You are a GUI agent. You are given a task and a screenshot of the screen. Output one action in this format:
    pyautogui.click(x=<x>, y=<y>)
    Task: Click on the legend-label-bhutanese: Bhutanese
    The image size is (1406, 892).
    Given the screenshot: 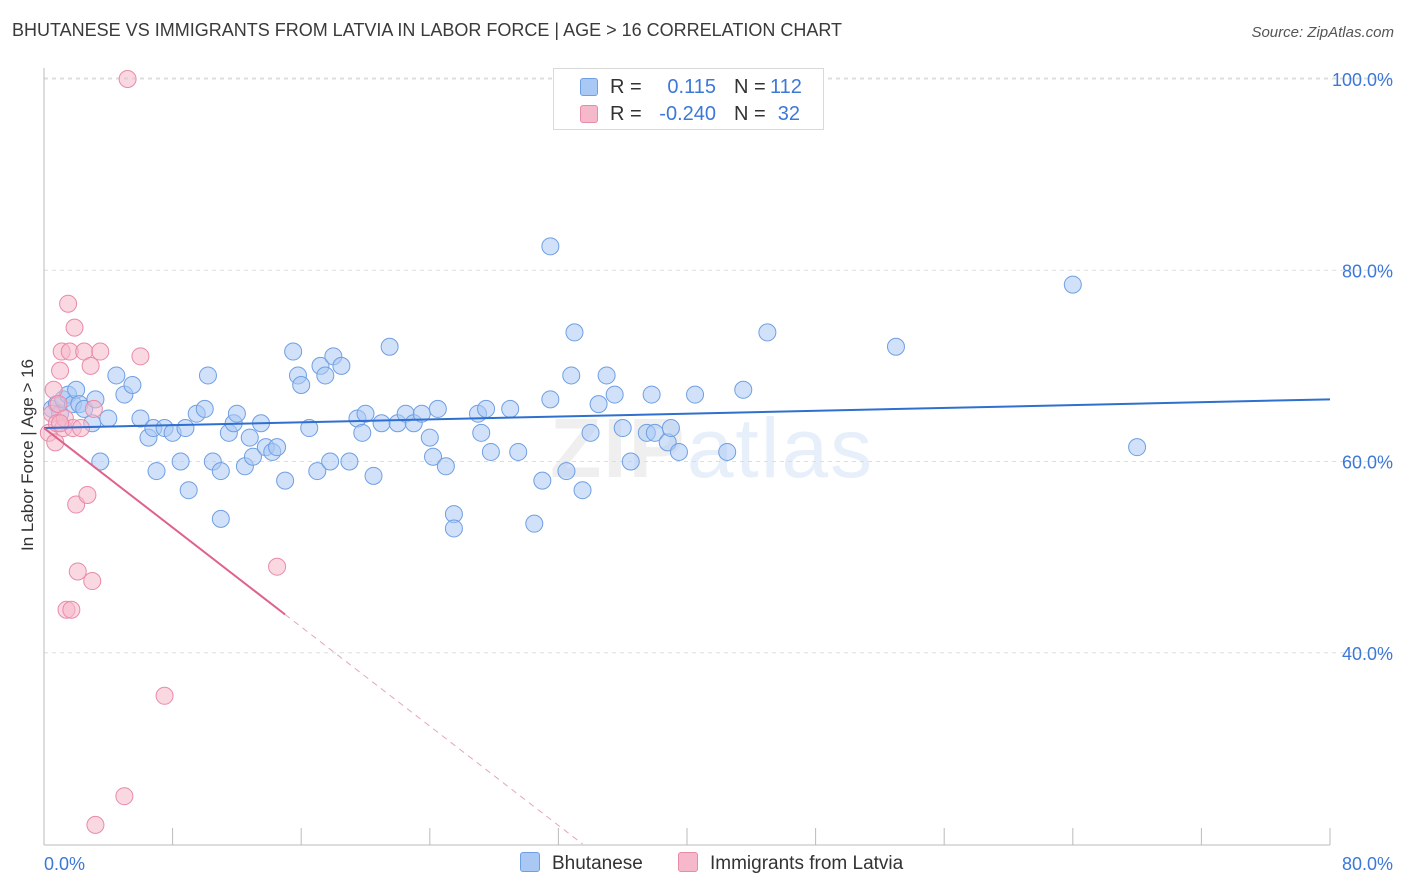 What is the action you would take?
    pyautogui.click(x=597, y=863)
    